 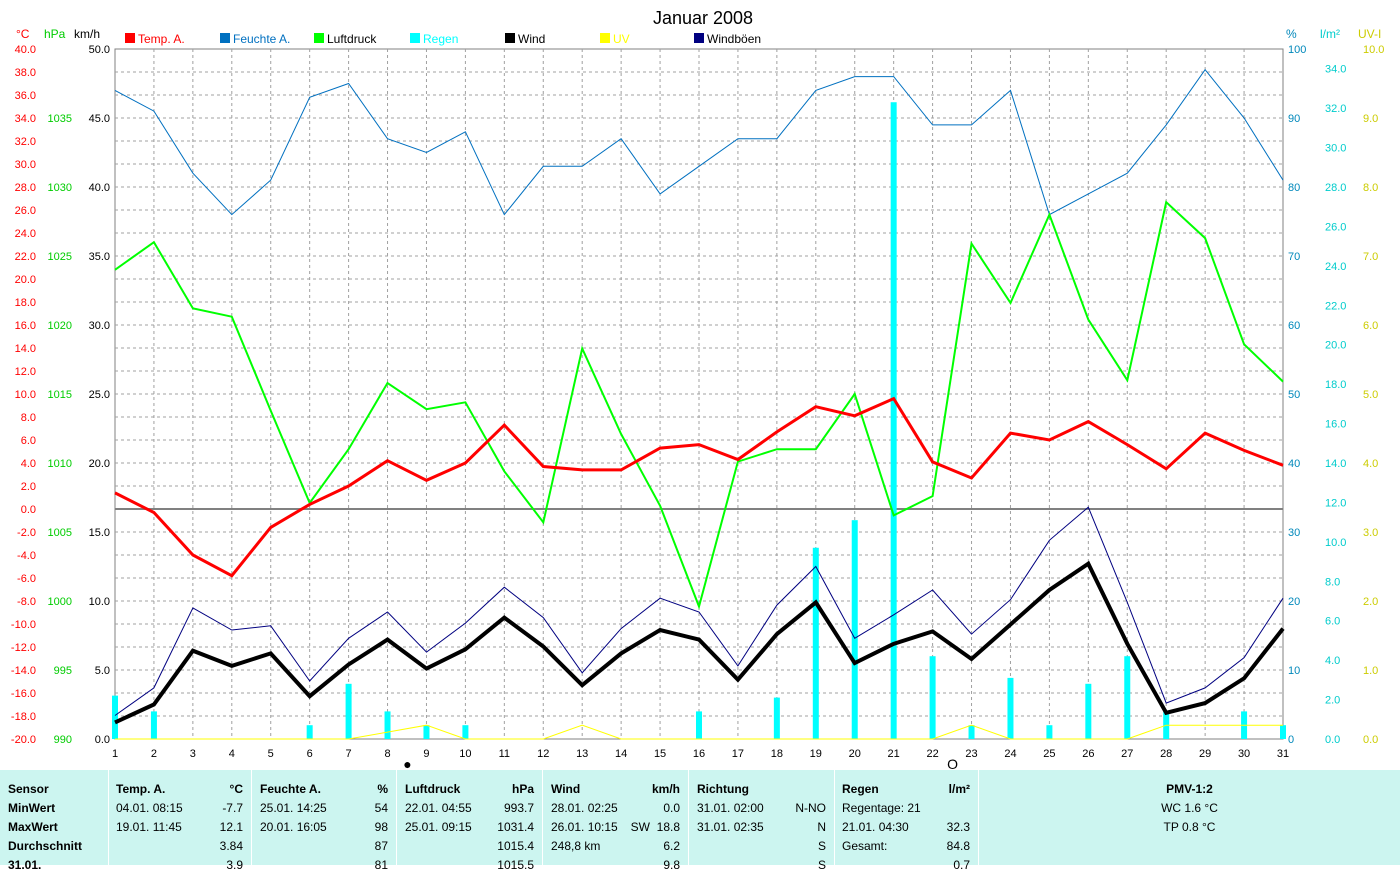 What do you see at coordinates (25, 326) in the screenshot?
I see `temp-axis-tick-label: 16.0` at bounding box center [25, 326].